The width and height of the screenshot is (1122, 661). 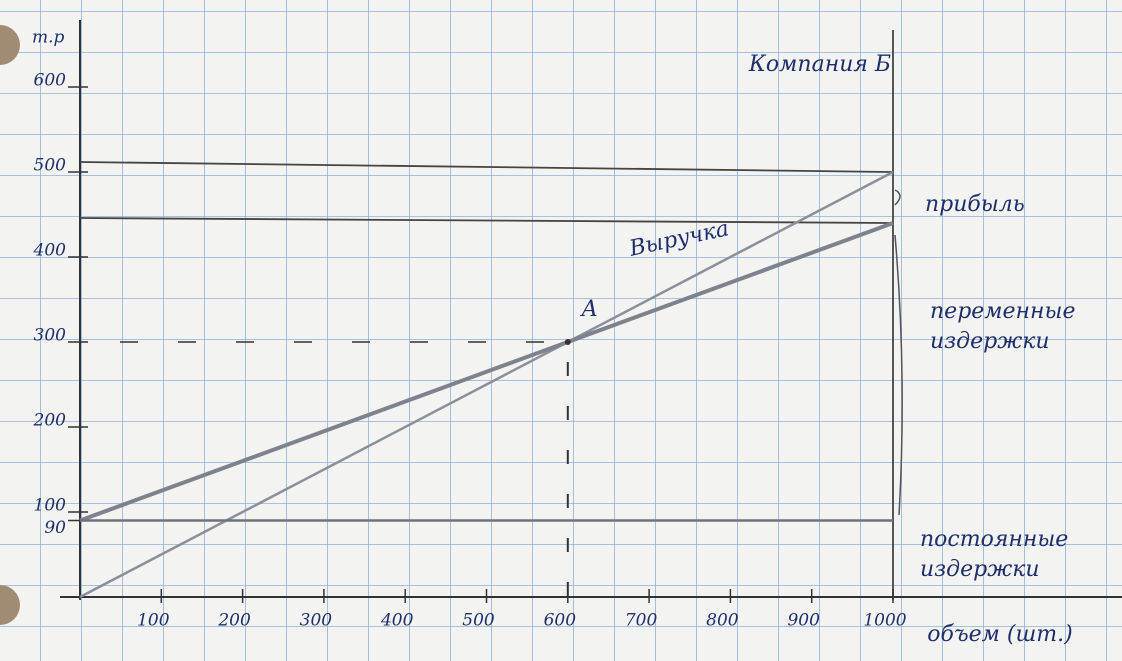 What do you see at coordinates (234, 621) in the screenshot?
I see `x-tick-label: 200` at bounding box center [234, 621].